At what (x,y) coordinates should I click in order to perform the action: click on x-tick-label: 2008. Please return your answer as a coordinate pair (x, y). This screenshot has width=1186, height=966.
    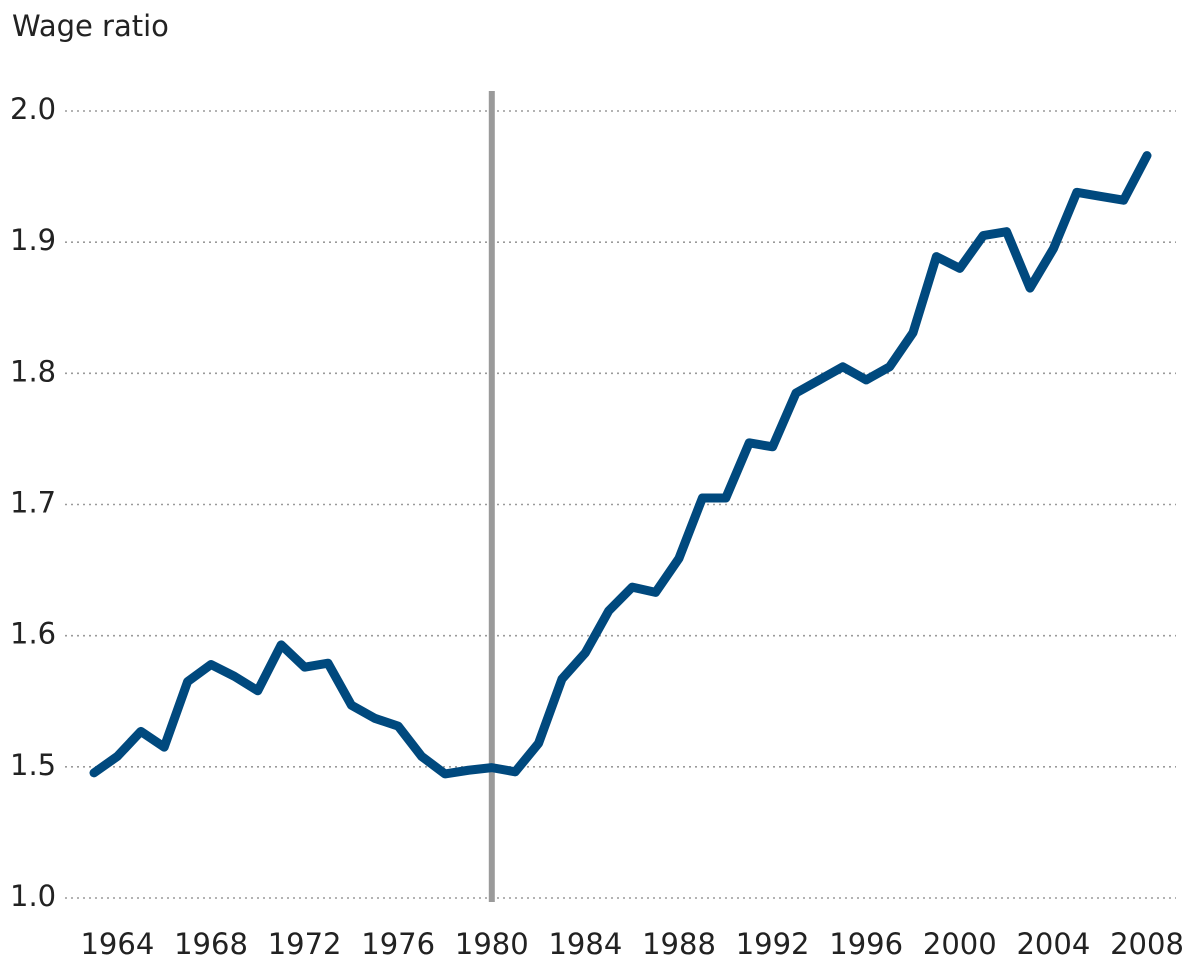
    Looking at the image, I should click on (1147, 944).